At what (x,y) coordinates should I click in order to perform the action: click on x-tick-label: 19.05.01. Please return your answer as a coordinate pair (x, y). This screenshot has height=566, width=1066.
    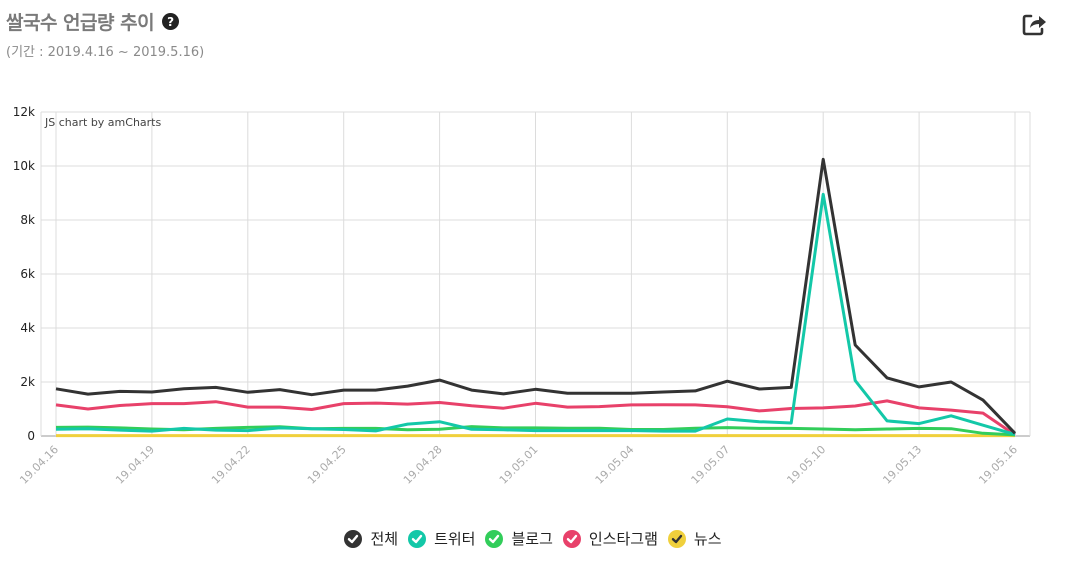
    Looking at the image, I should click on (519, 465).